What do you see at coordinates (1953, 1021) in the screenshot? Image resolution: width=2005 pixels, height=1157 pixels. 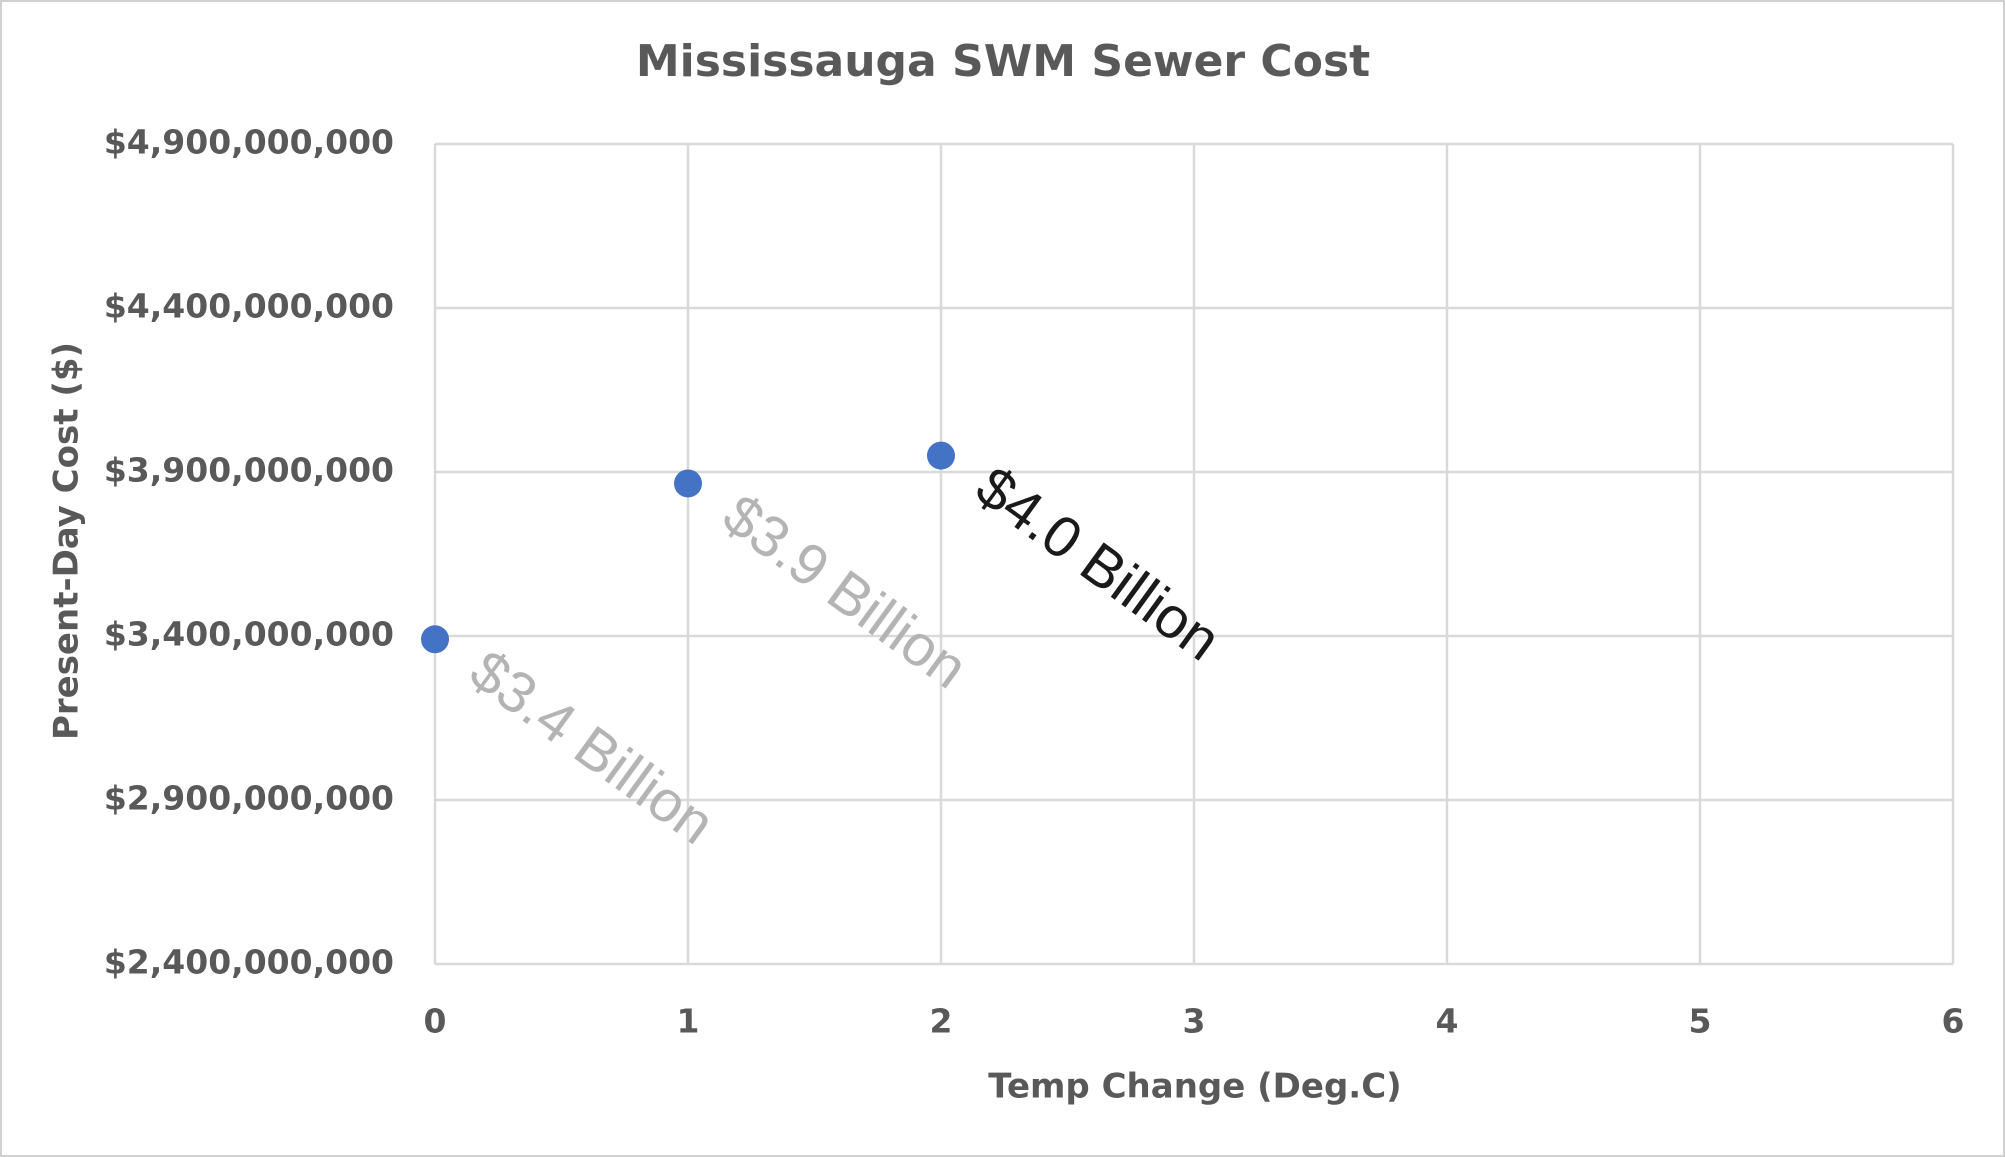 I see `x-tick-label: 6` at bounding box center [1953, 1021].